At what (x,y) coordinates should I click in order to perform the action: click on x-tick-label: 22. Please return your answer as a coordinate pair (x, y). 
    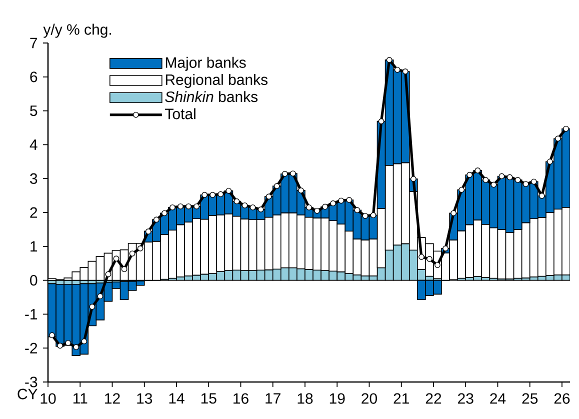
    Looking at the image, I should click on (434, 398).